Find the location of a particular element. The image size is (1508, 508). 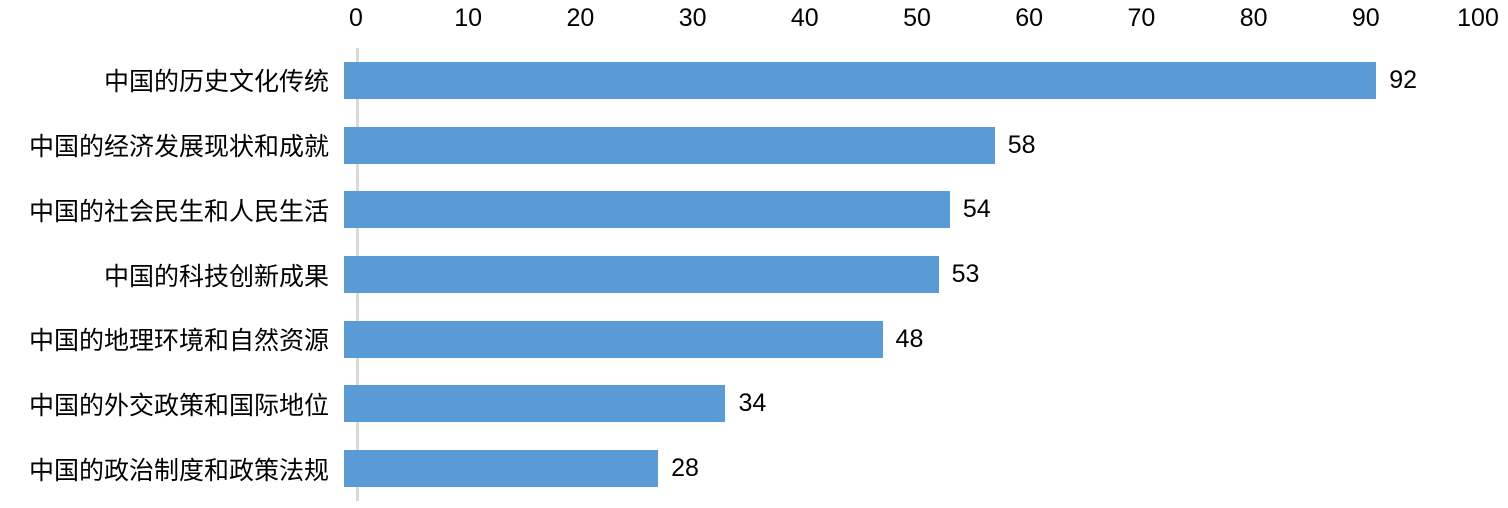

bar-row: 中国的历史文化传统 92 is located at coordinates (754, 80).